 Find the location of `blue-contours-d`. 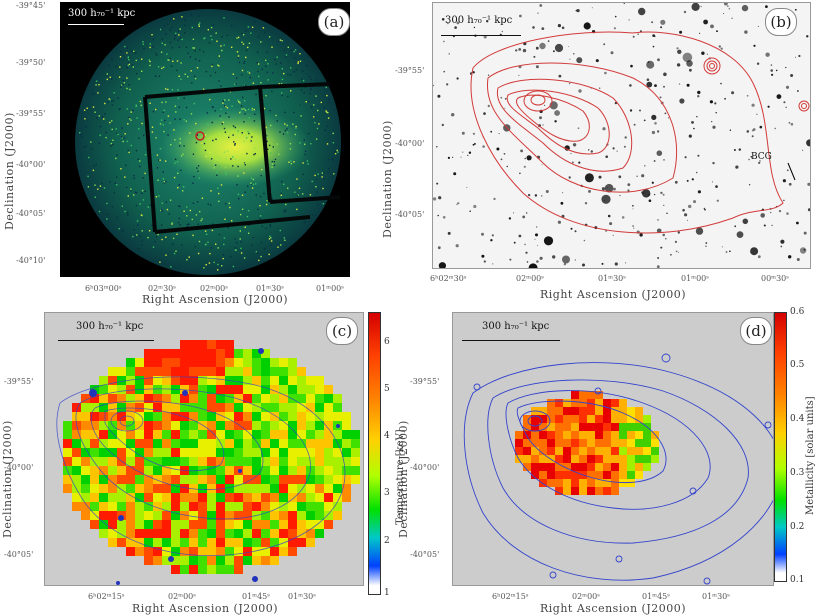

blue-contours-d is located at coordinates (618, 469).